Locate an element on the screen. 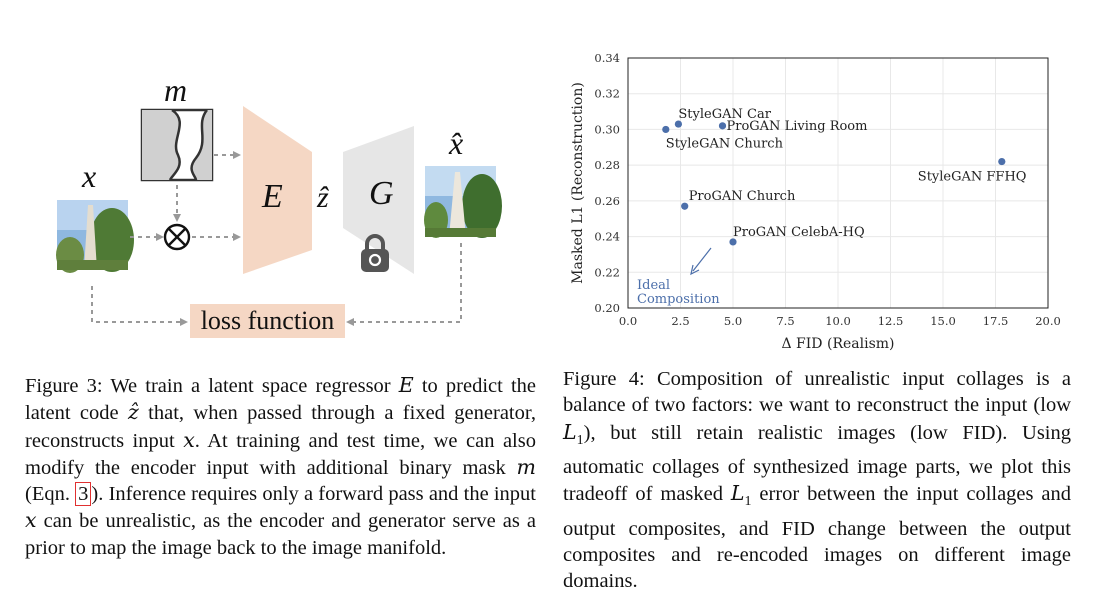 The width and height of the screenshot is (1102, 600). x-tick-label: 0.0 is located at coordinates (628, 321).